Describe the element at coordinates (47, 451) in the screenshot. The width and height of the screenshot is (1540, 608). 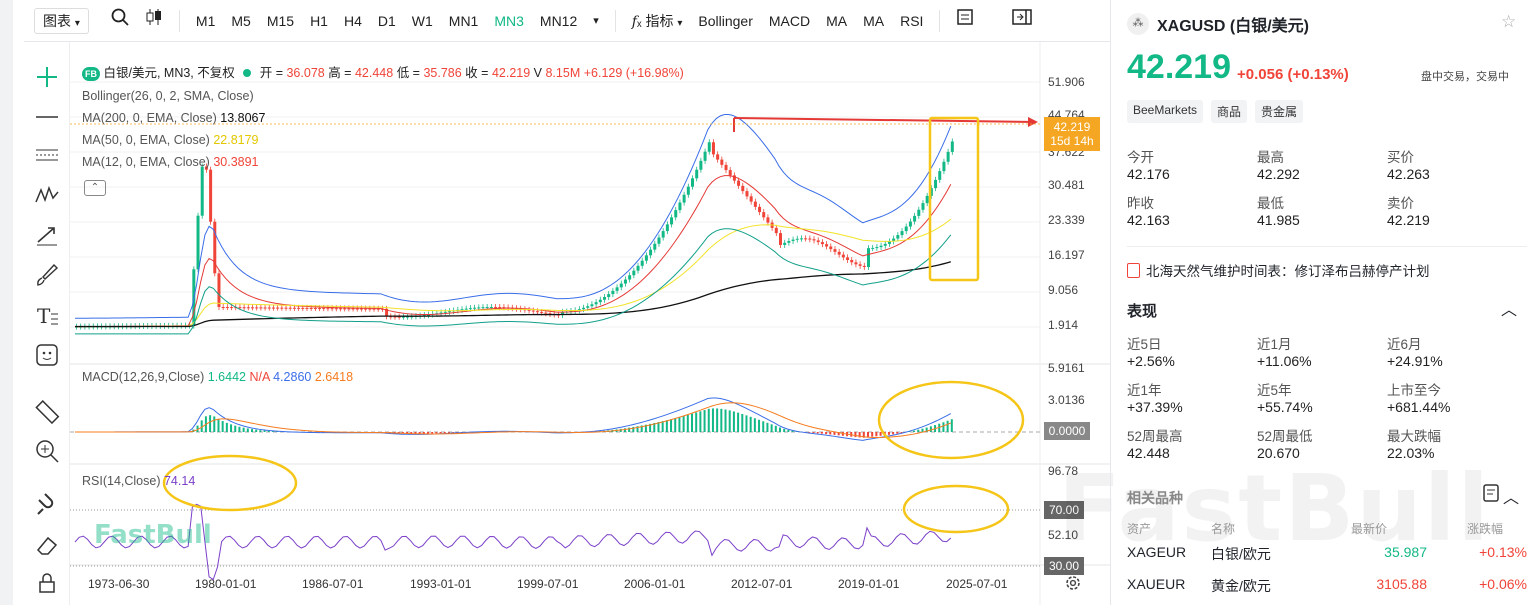
I see `zoom-in-icon` at that location.